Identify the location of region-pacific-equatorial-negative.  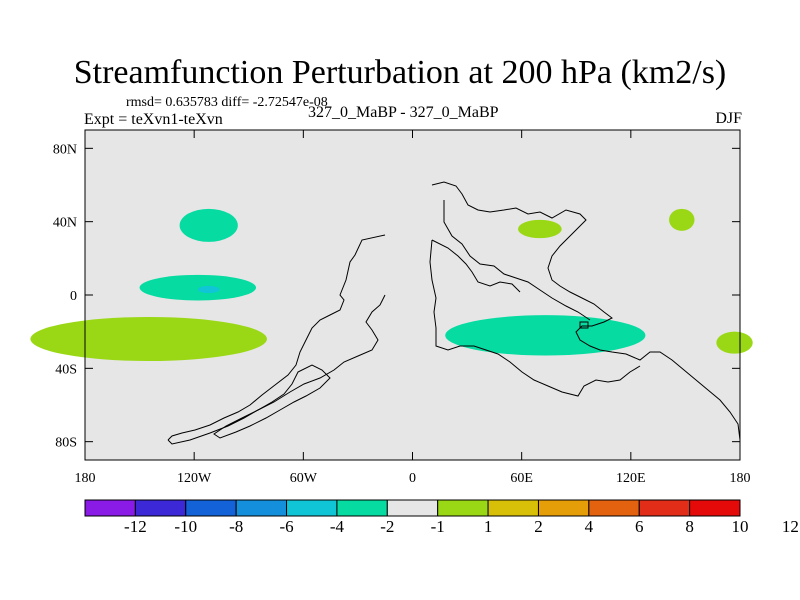
(198, 287).